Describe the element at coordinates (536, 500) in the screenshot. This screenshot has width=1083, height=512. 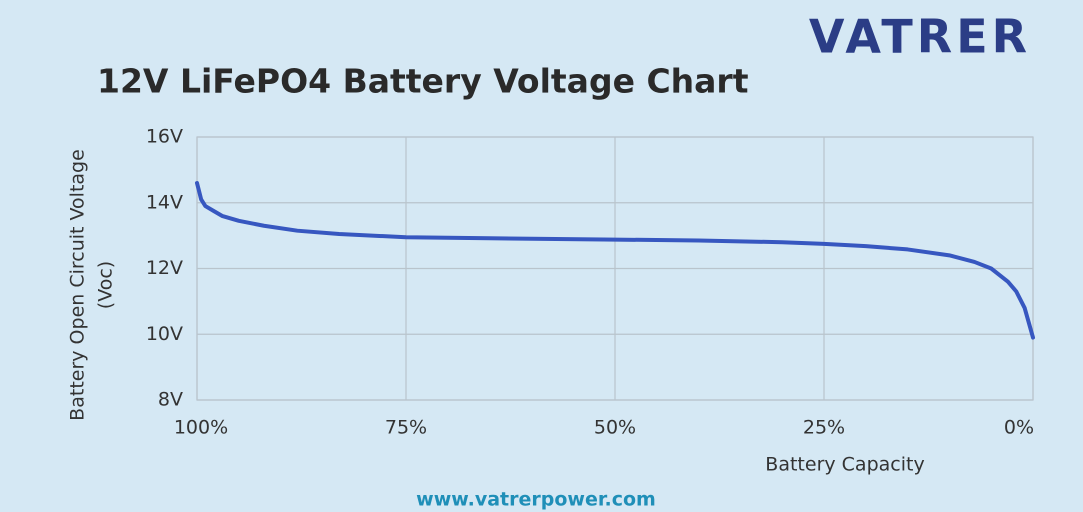
I see `website: www.vatrerpower.com` at that location.